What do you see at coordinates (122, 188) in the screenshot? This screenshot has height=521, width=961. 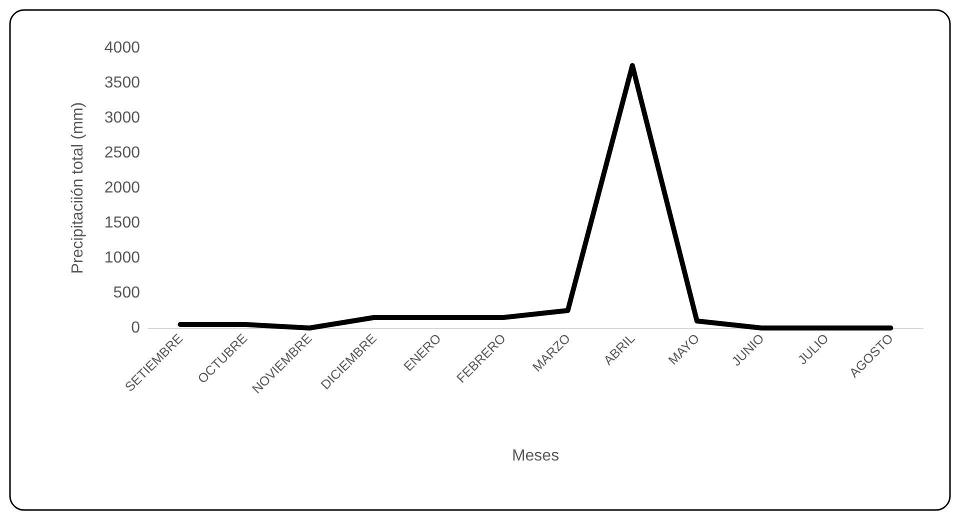 I see `y-tick-label: 2000` at bounding box center [122, 188].